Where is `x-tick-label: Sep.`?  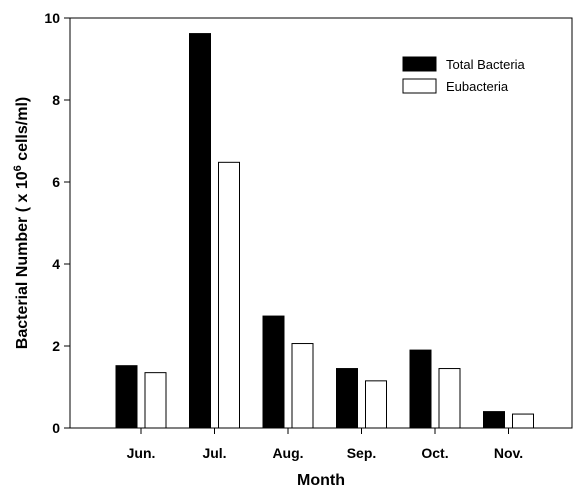
x-tick-label: Sep. is located at coordinates (362, 453).